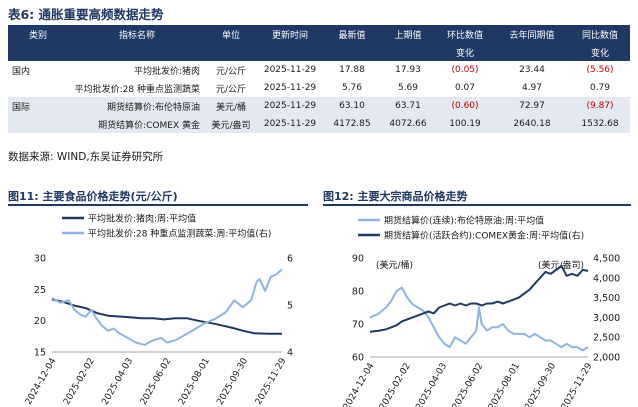  Describe the element at coordinates (600, 106) in the screenshot. I see `cell-yoy: (9.87)` at that location.